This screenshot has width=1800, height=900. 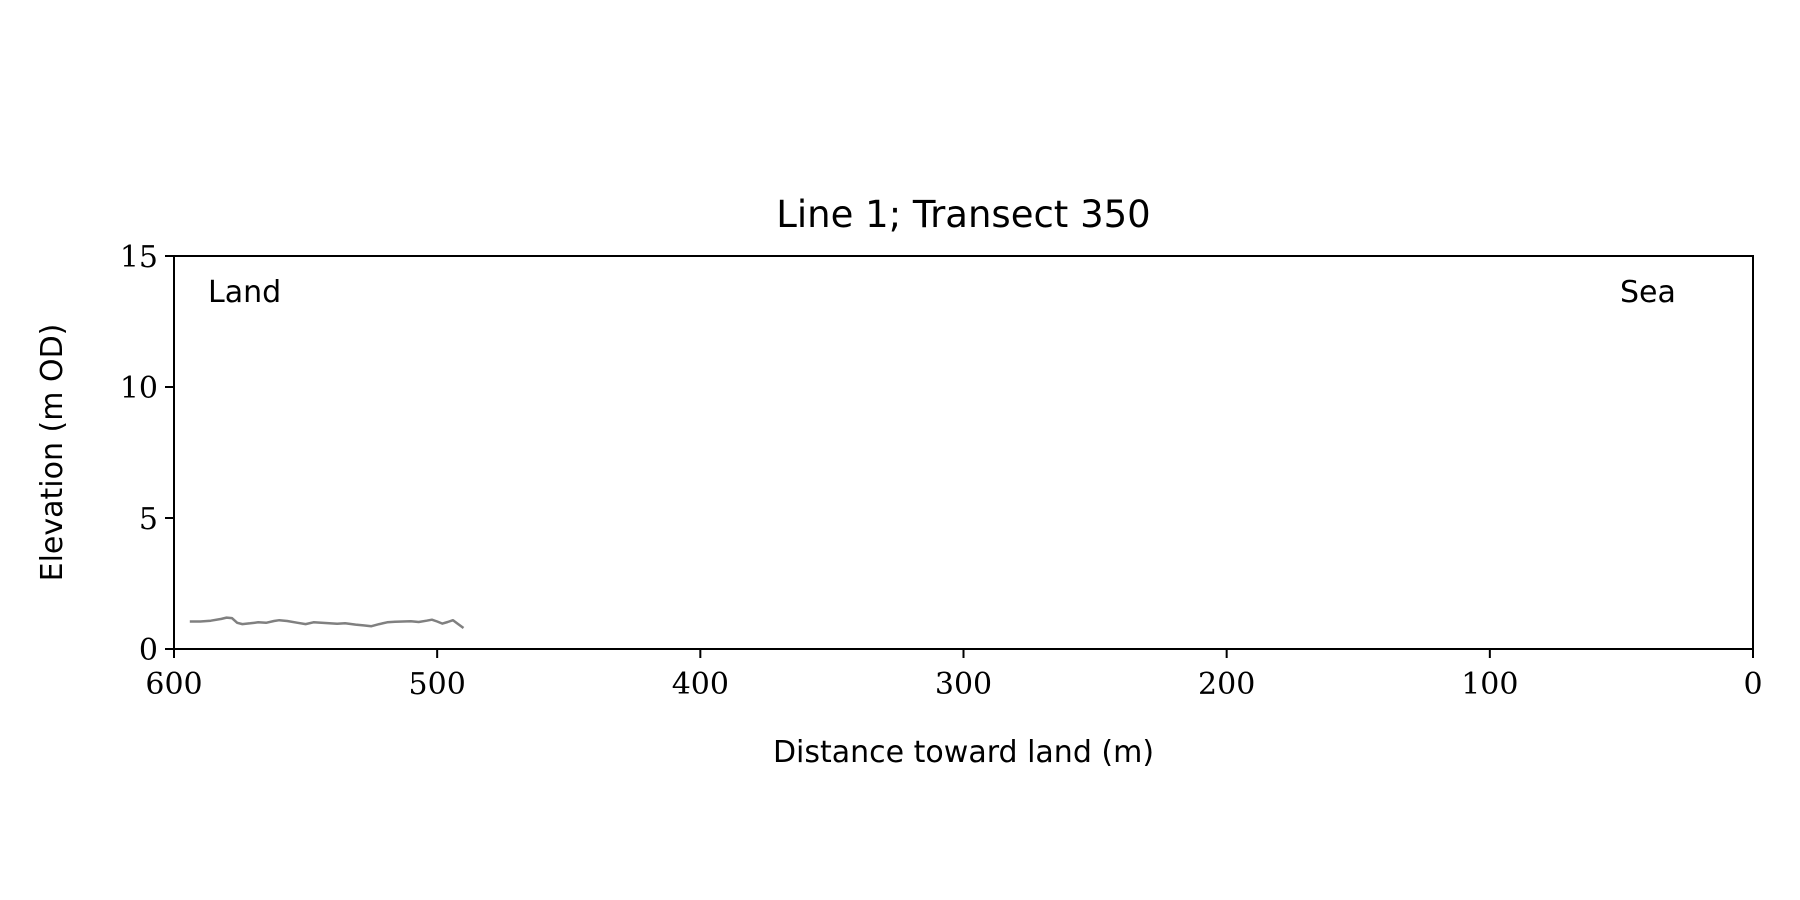 I want to click on y-tick-label: 0, so click(x=148, y=650).